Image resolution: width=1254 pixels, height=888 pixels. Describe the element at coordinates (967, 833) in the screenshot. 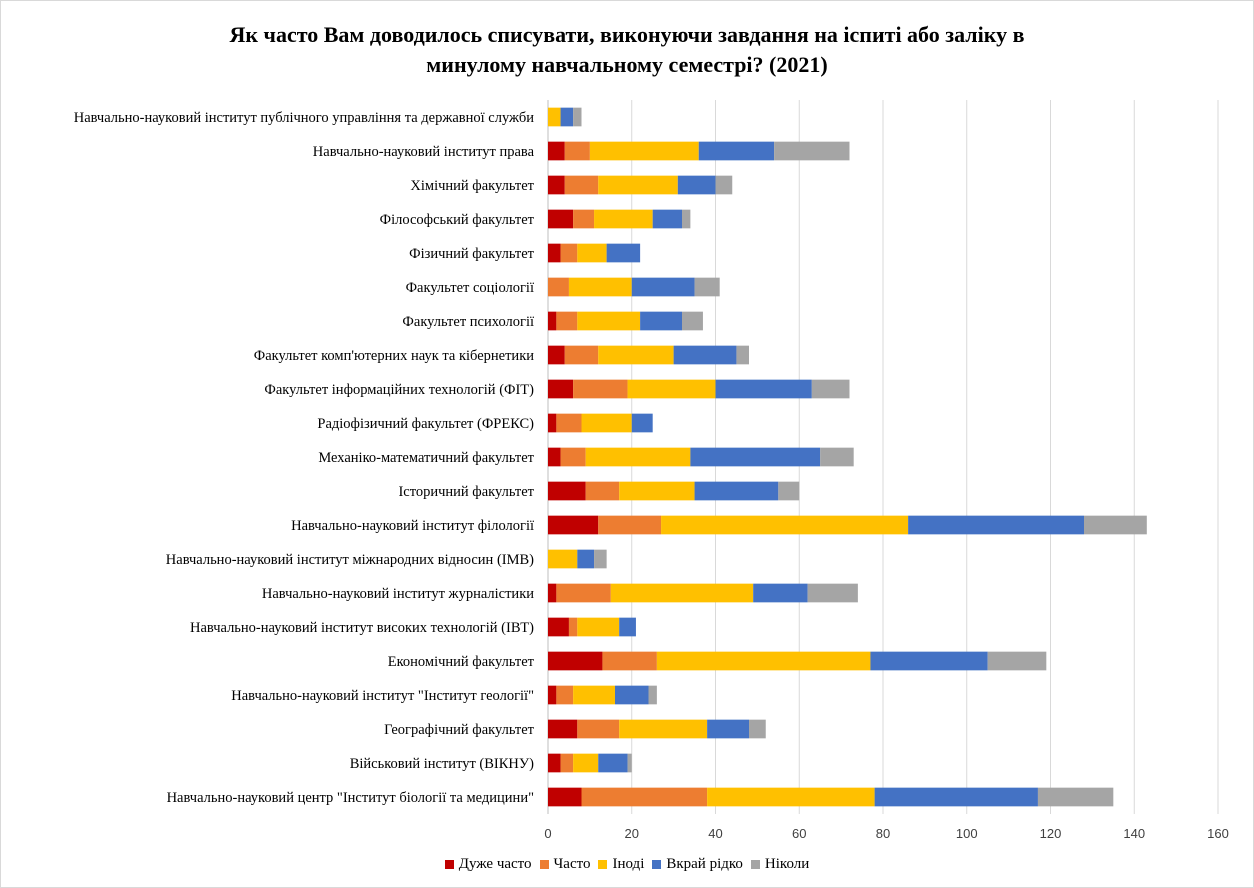

I see `x-tick-label: 100` at that location.